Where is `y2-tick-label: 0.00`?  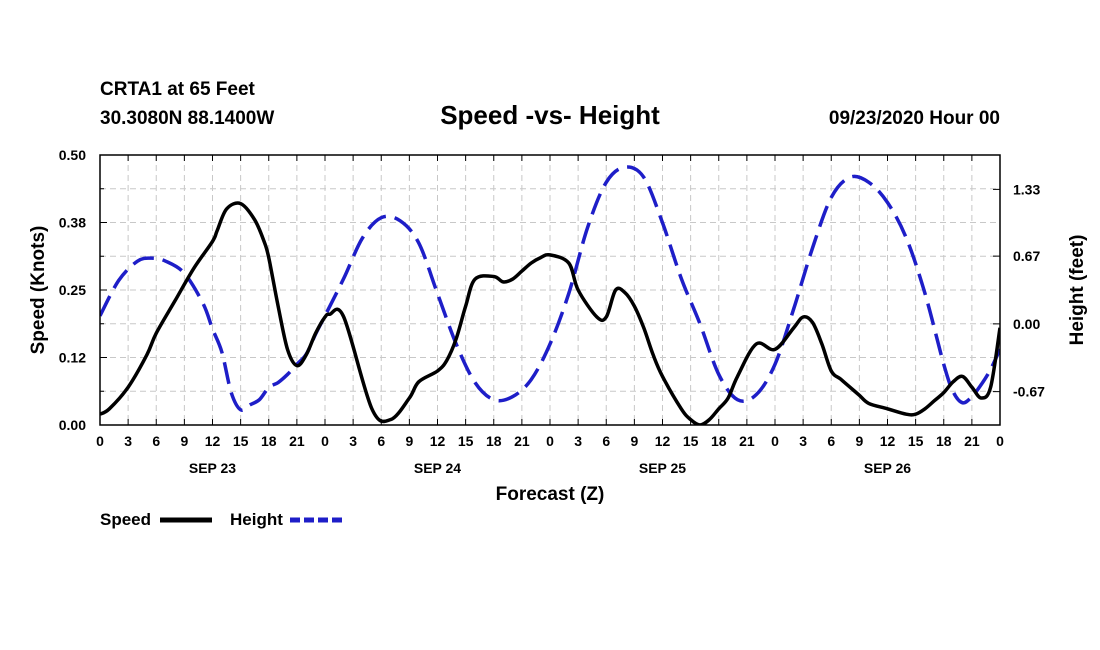 y2-tick-label: 0.00 is located at coordinates (1026, 324).